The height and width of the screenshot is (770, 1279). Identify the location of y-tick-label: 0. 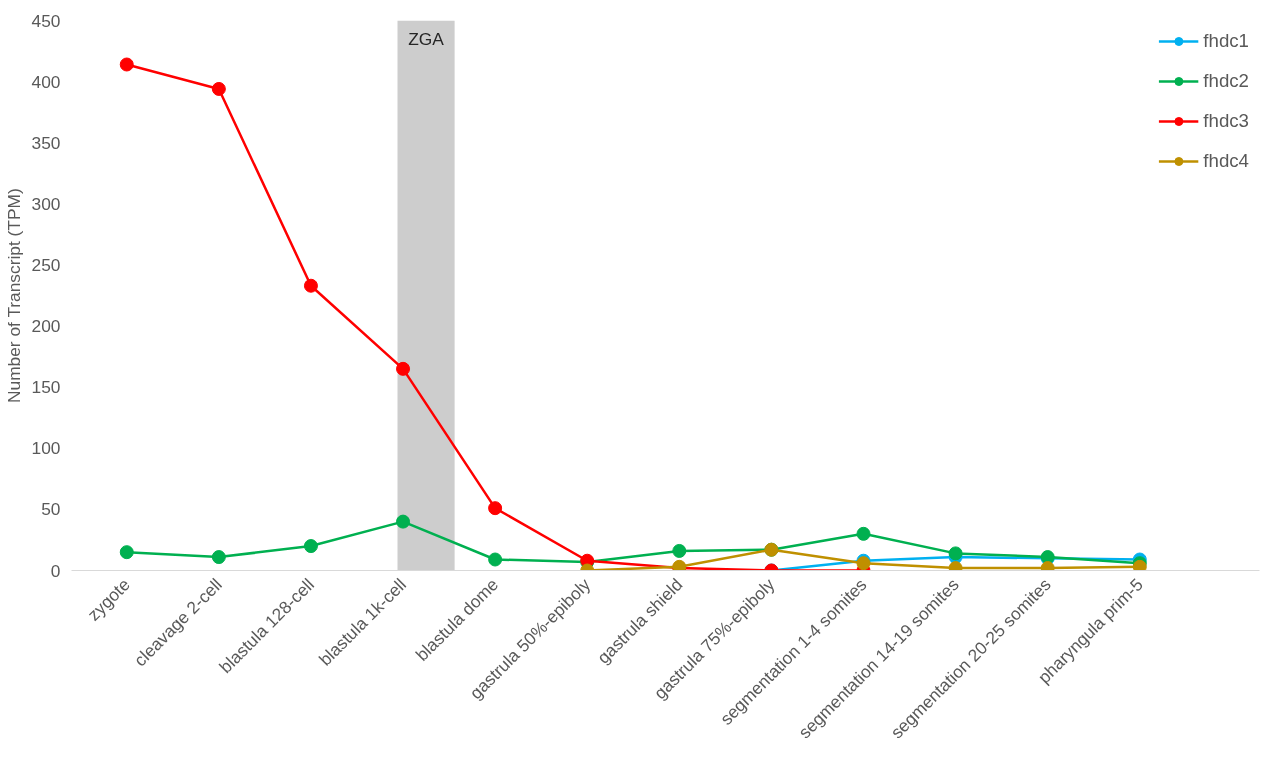
(55, 570).